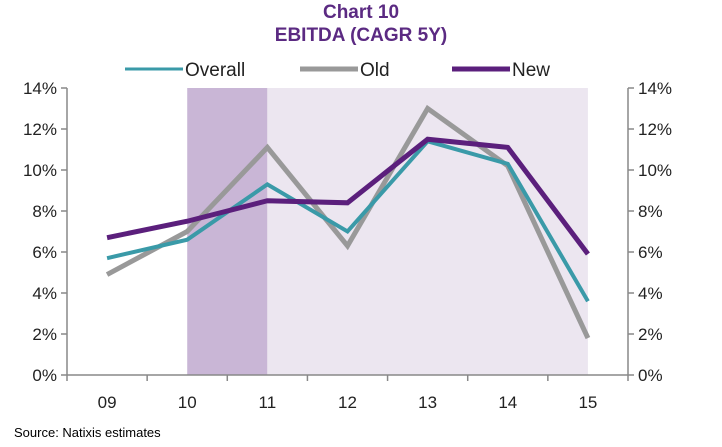  I want to click on x-tick-label: 12, so click(347, 402).